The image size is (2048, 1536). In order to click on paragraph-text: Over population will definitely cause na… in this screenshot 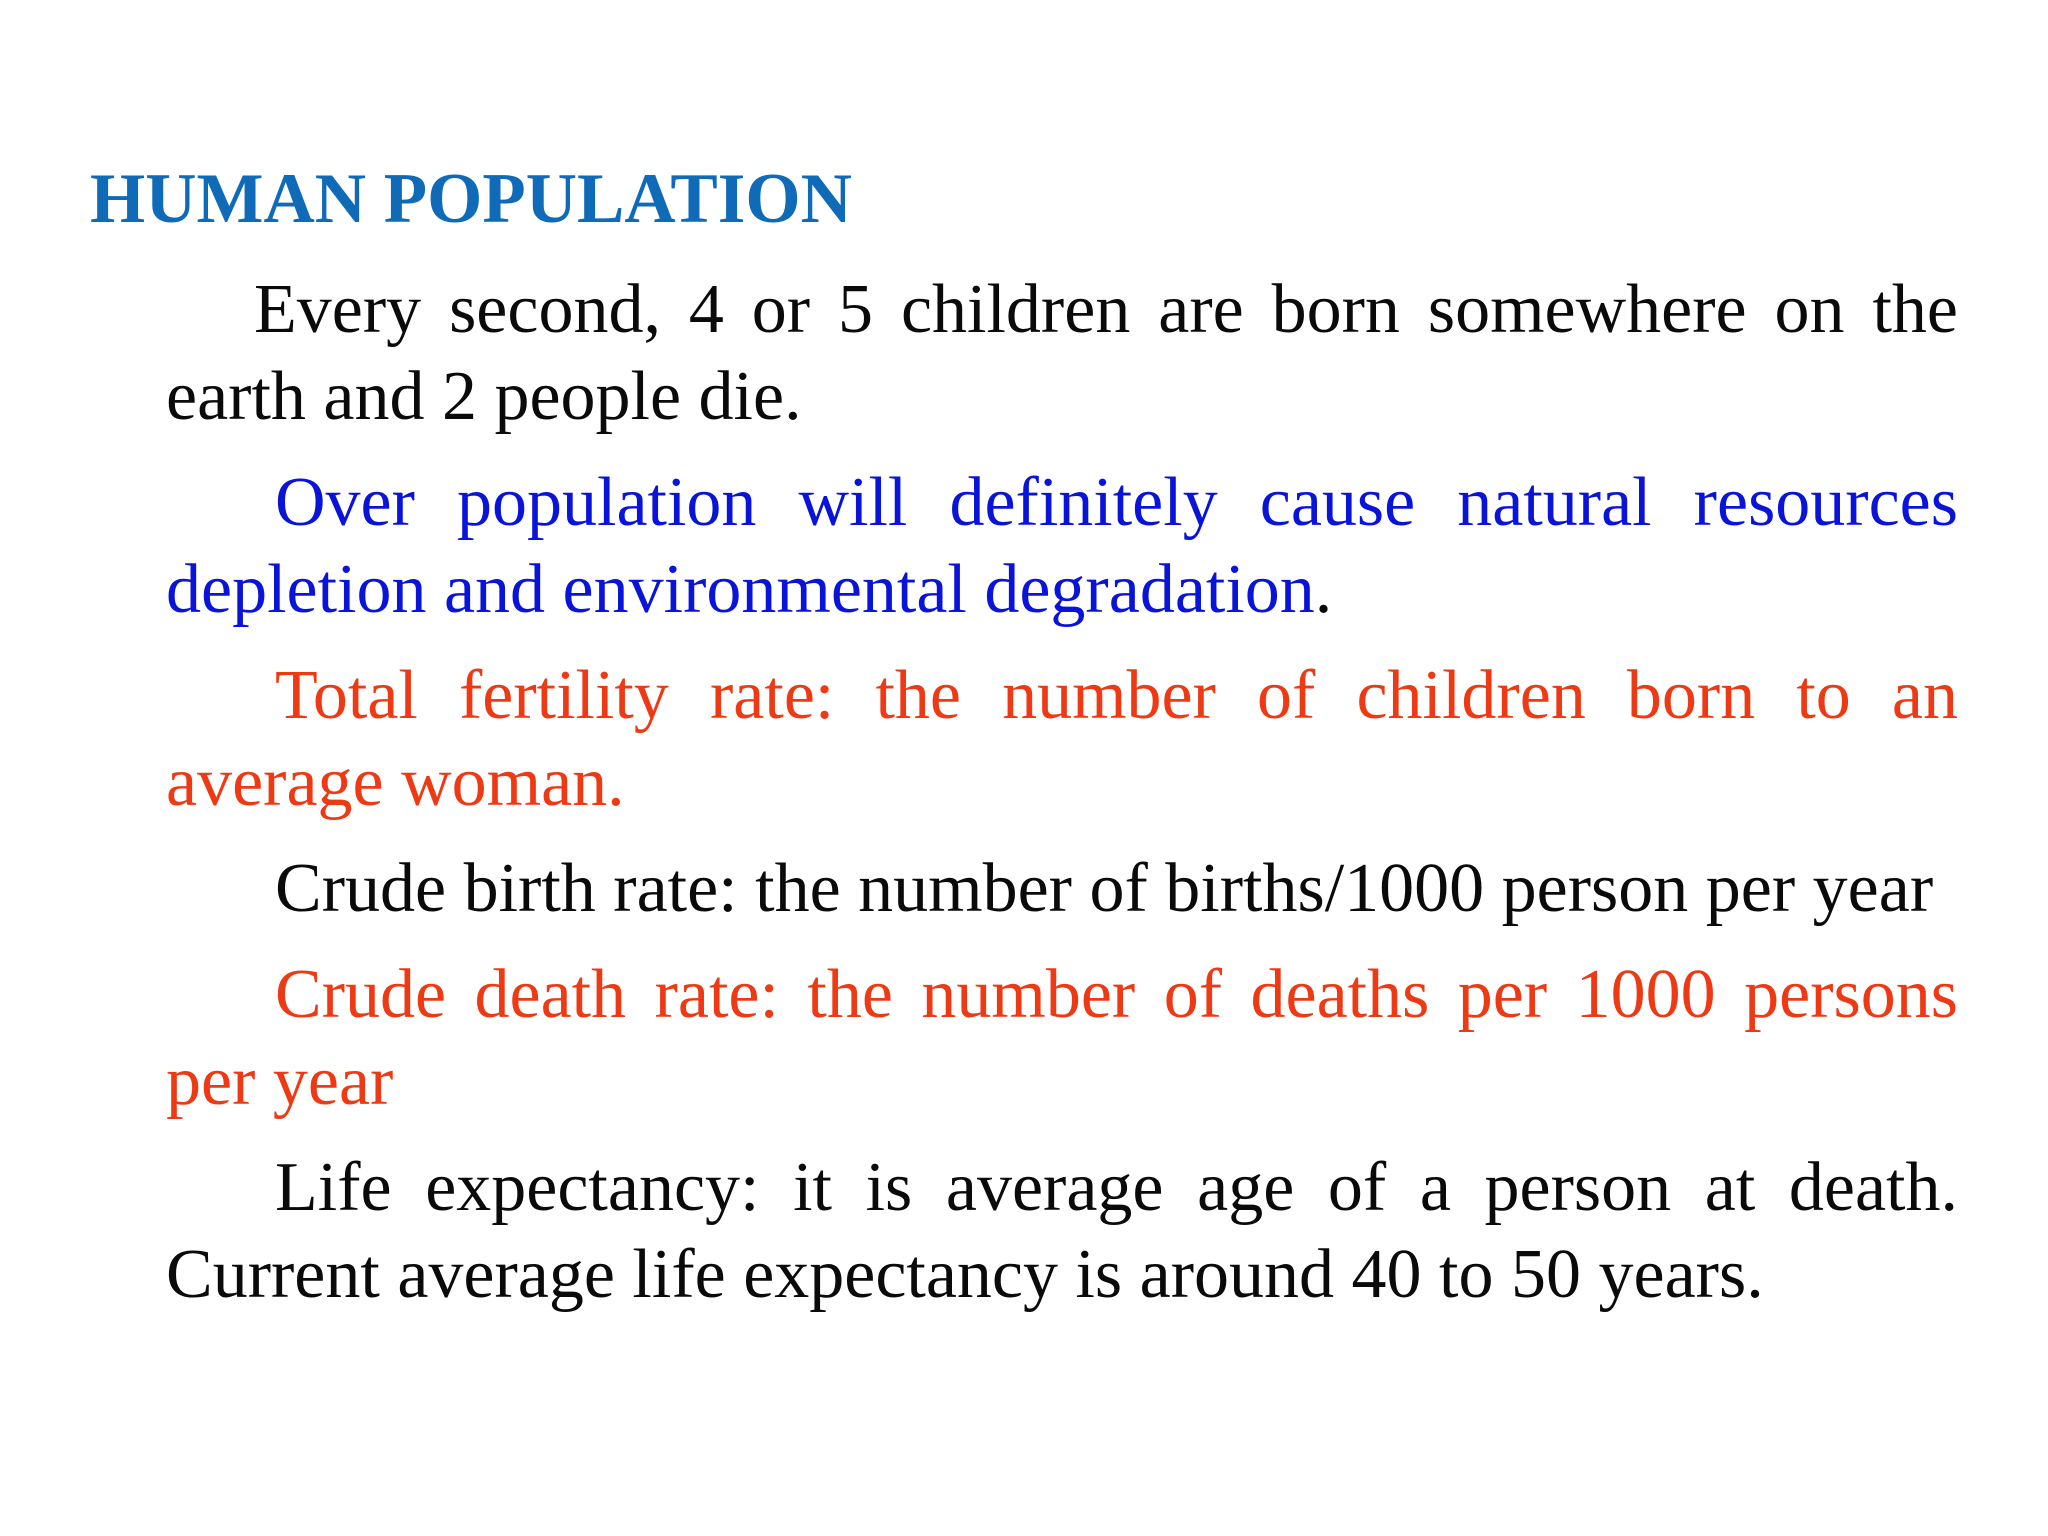, I will do `click(1062, 546)`.